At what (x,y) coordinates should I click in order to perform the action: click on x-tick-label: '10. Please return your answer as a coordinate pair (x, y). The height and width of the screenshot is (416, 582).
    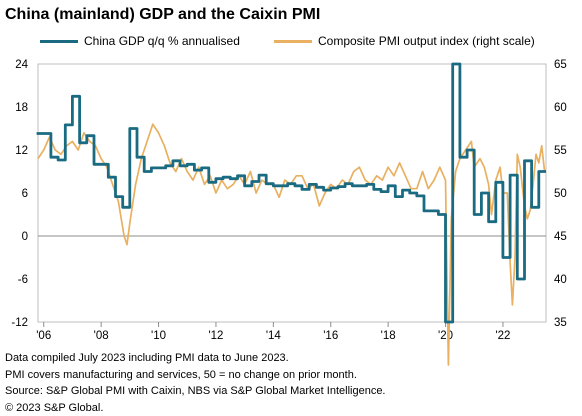
    Looking at the image, I should click on (158, 336).